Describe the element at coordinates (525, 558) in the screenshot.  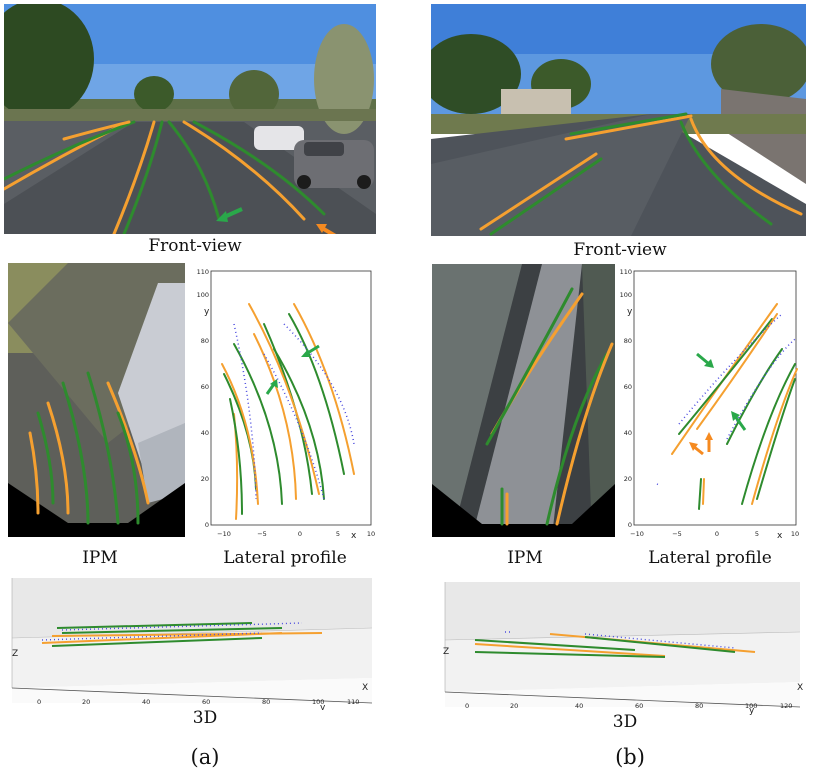
I see `ipm-caption-b: IPM` at that location.